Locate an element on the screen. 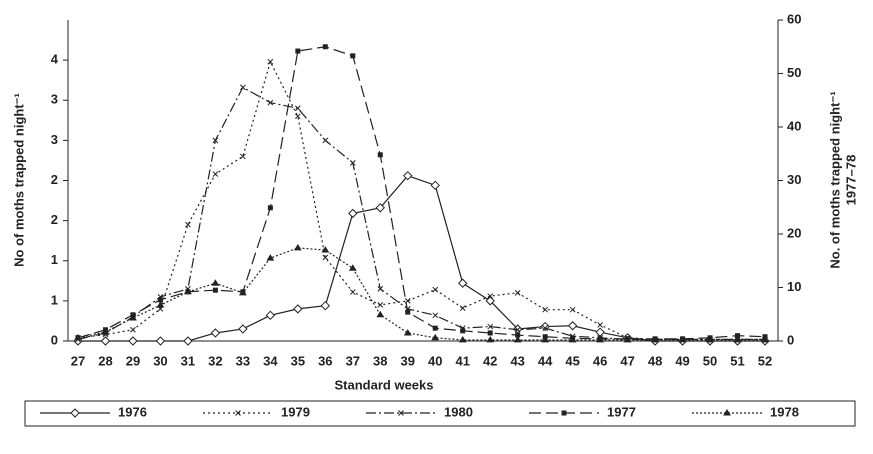  y2-tick-label: 30 is located at coordinates (794, 179).